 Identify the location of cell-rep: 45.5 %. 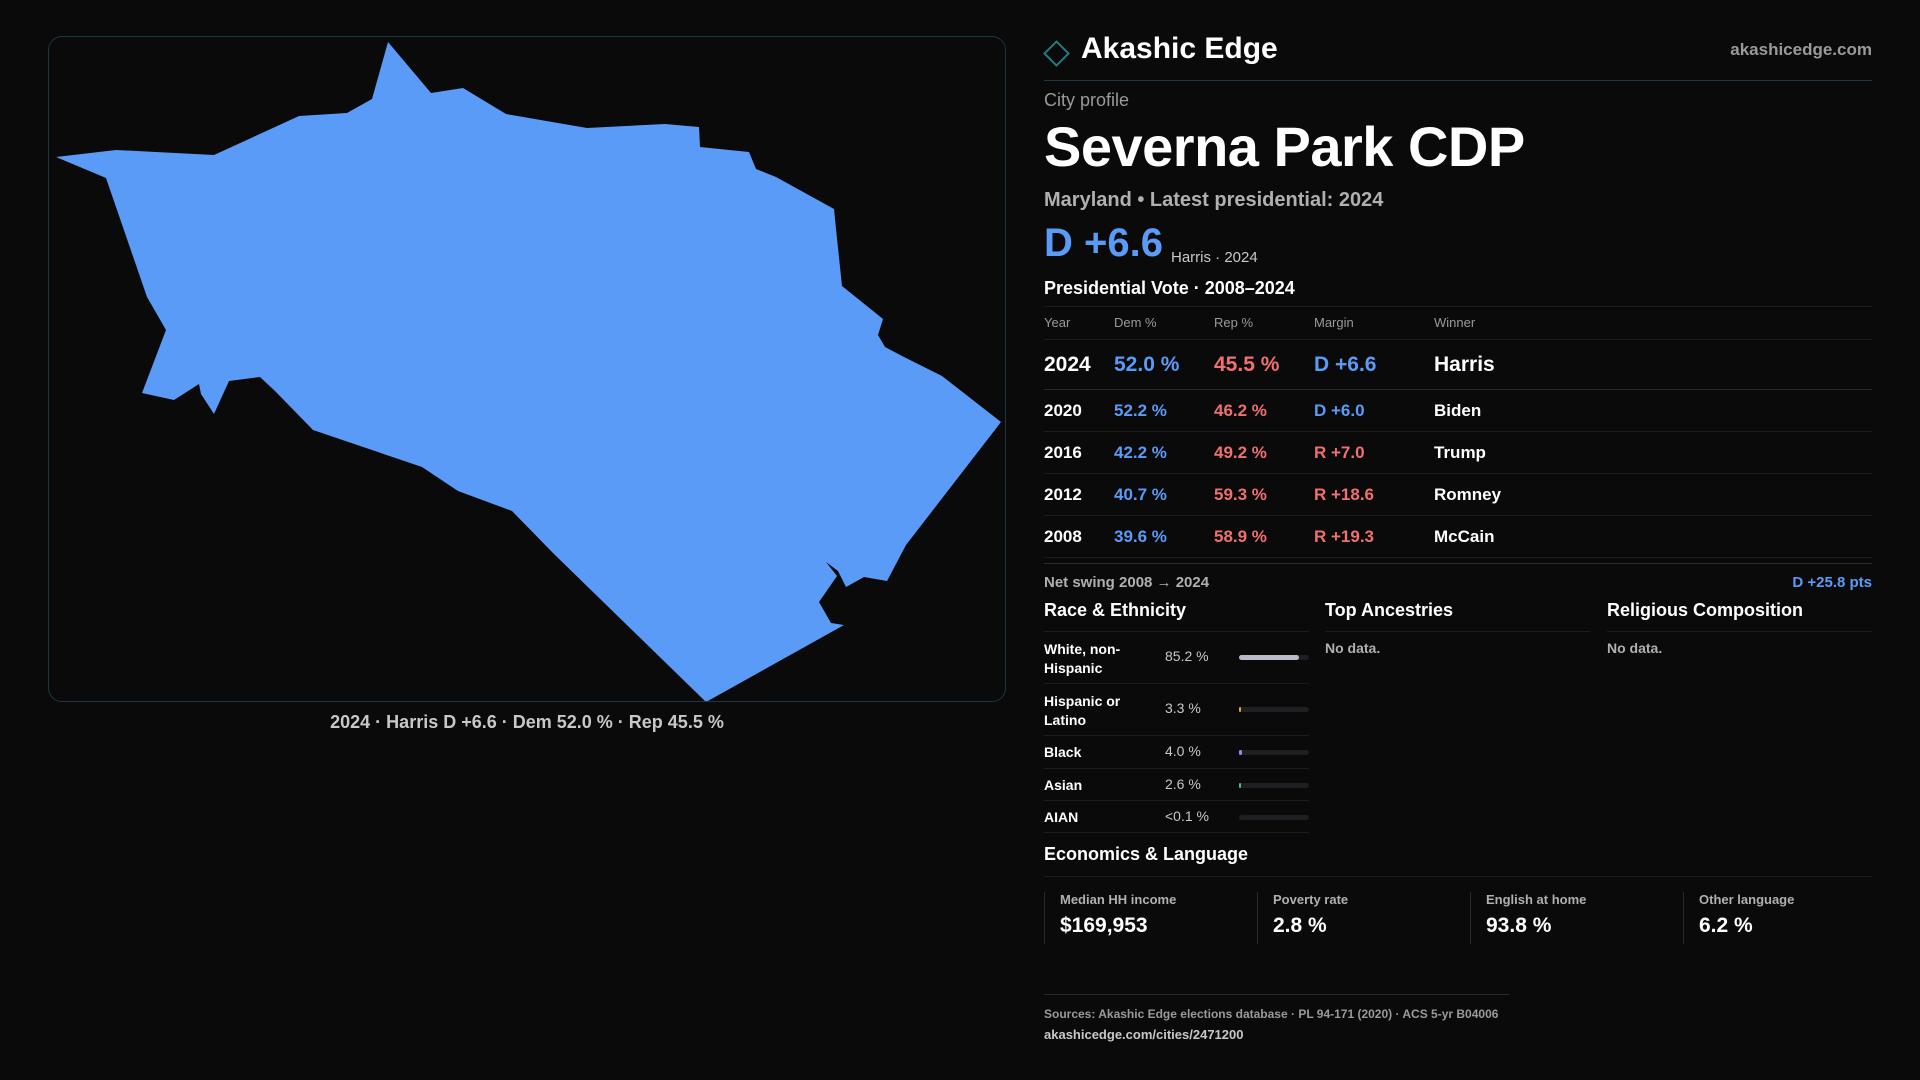
(1247, 364).